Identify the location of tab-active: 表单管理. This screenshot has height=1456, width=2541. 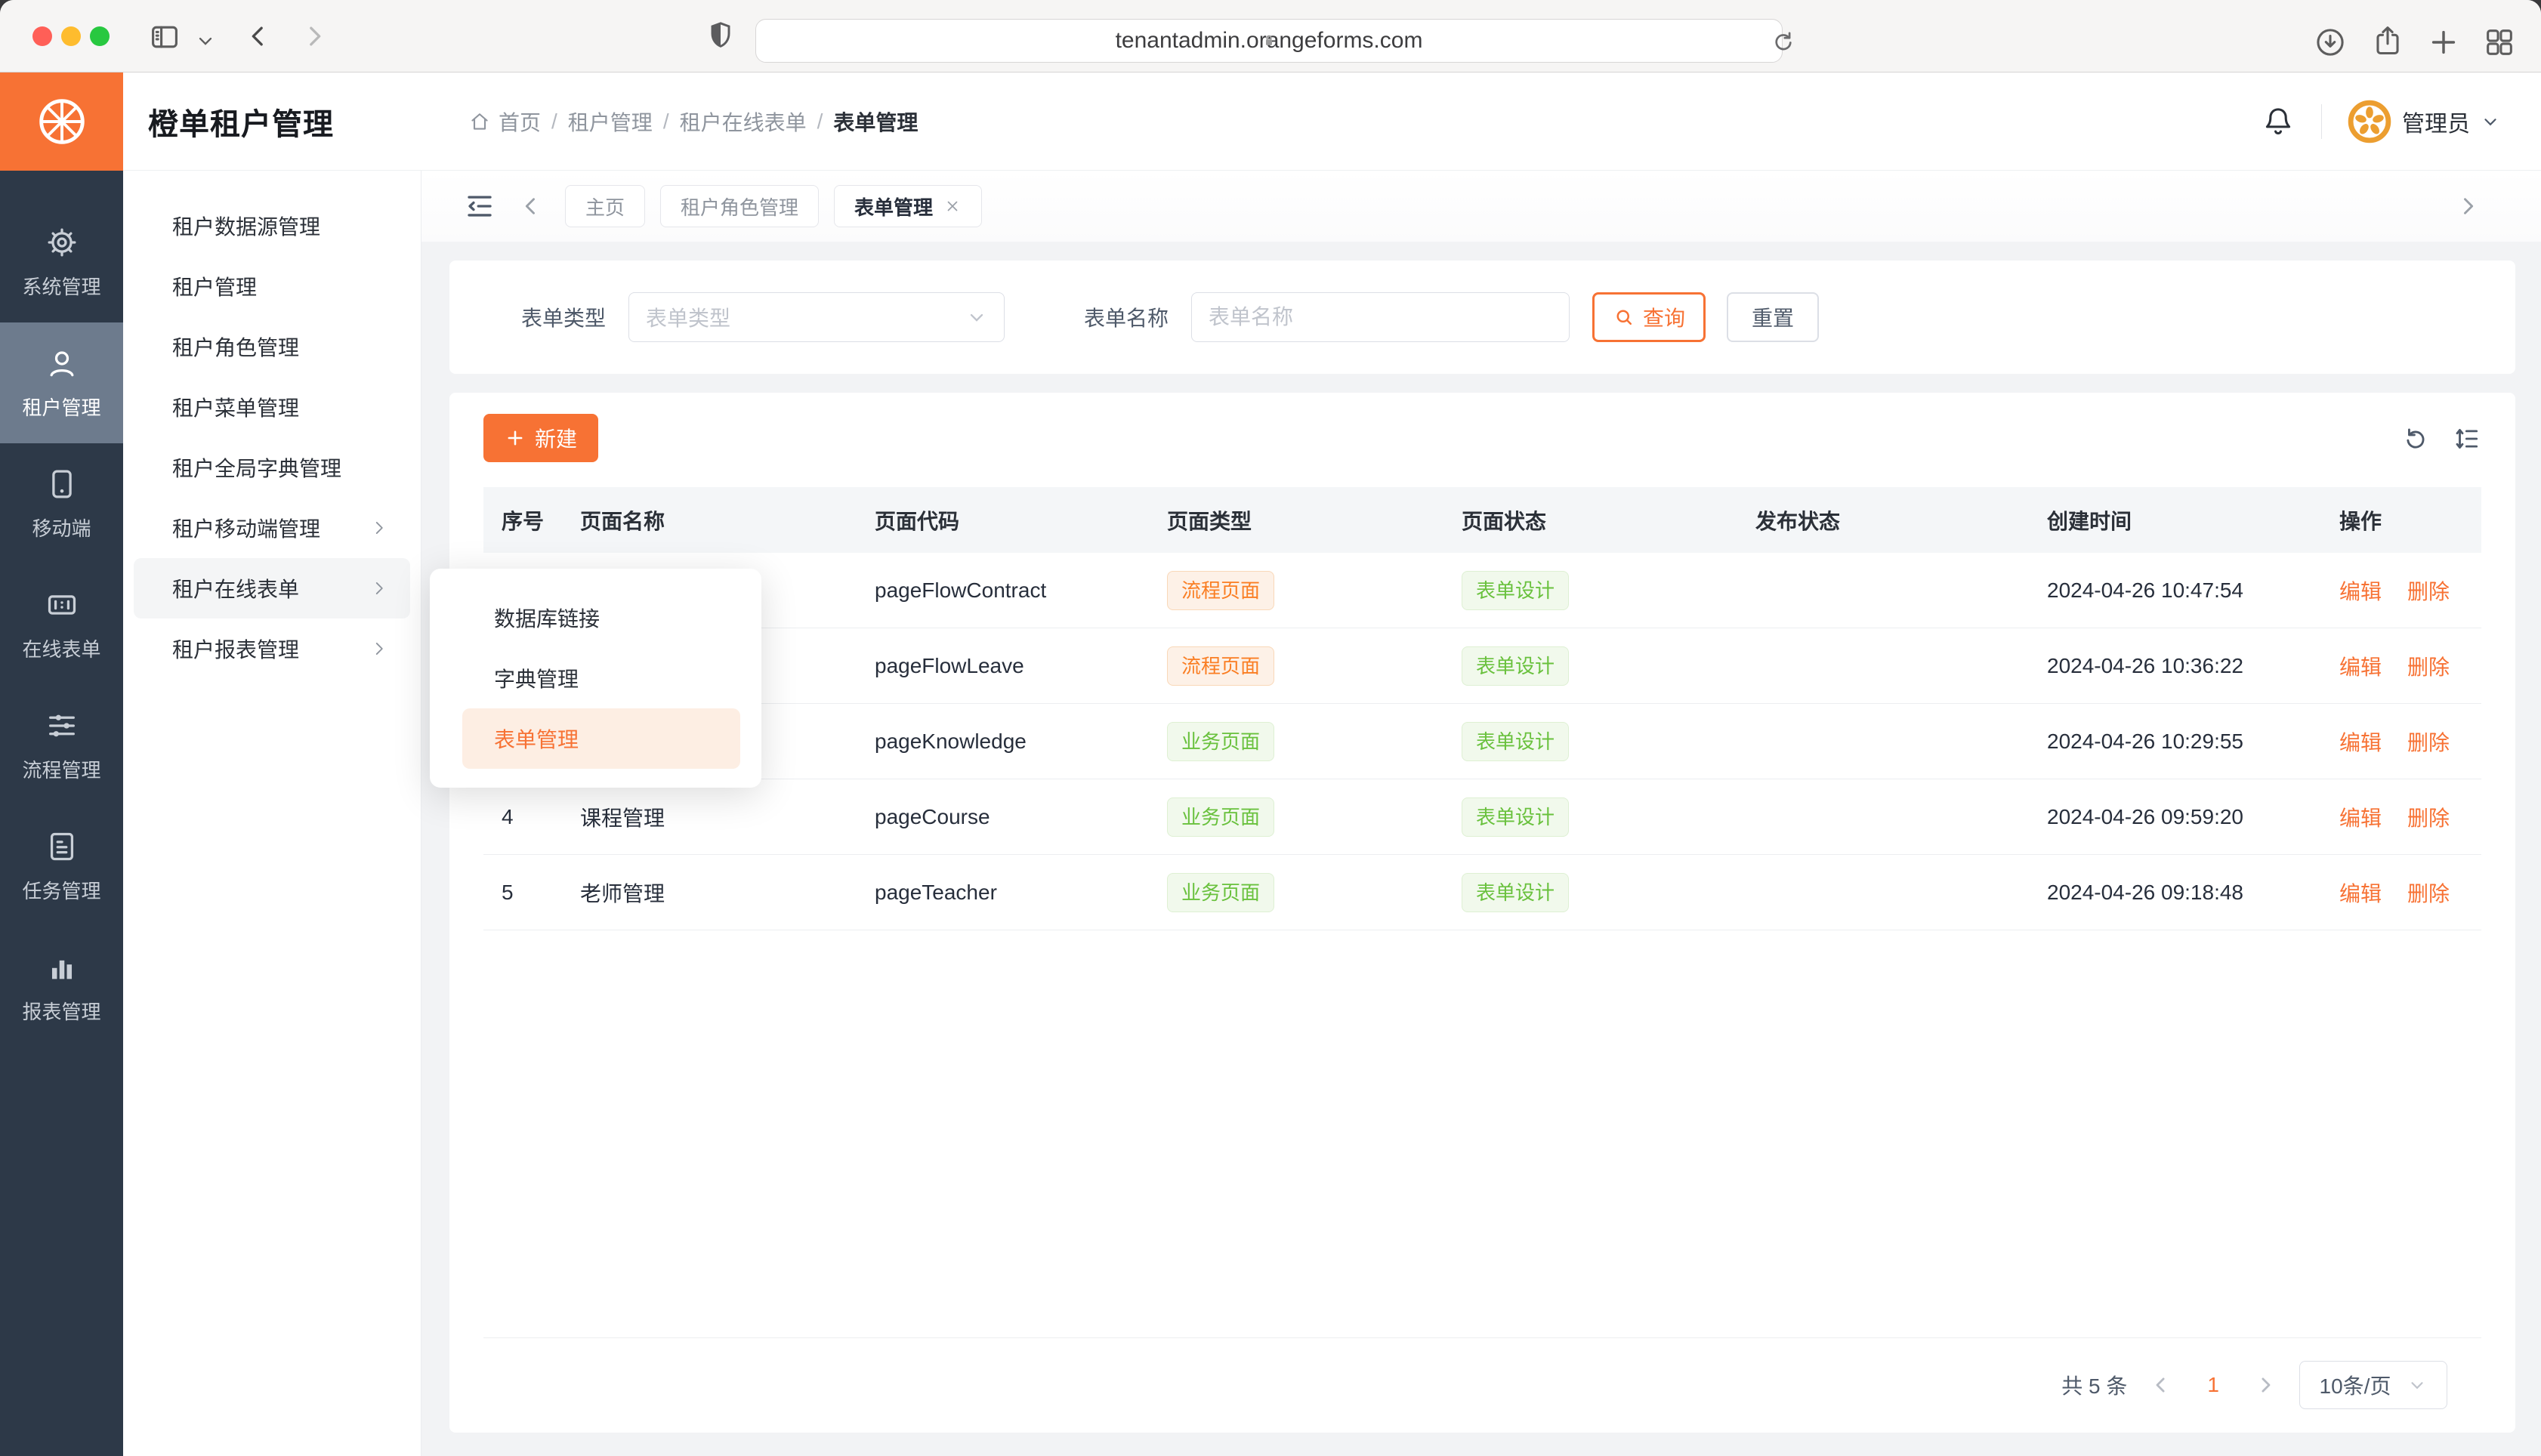
(908, 206).